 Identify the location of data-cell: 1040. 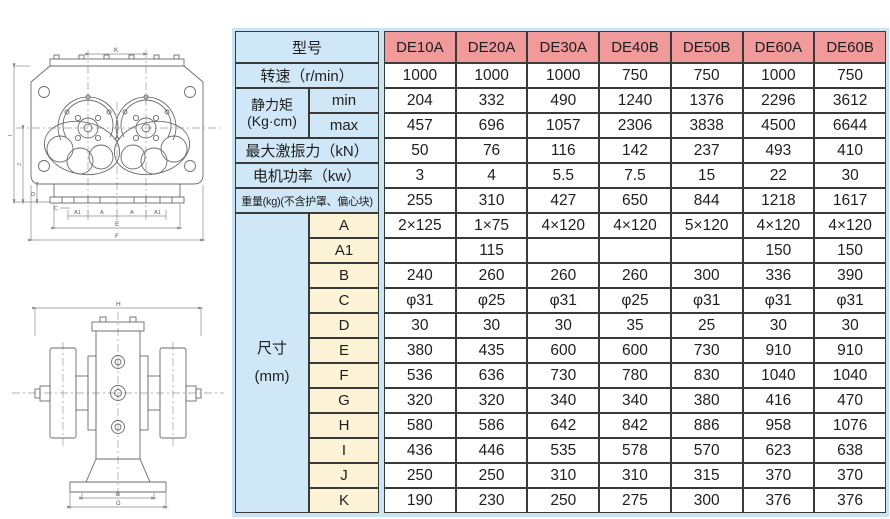
(850, 375).